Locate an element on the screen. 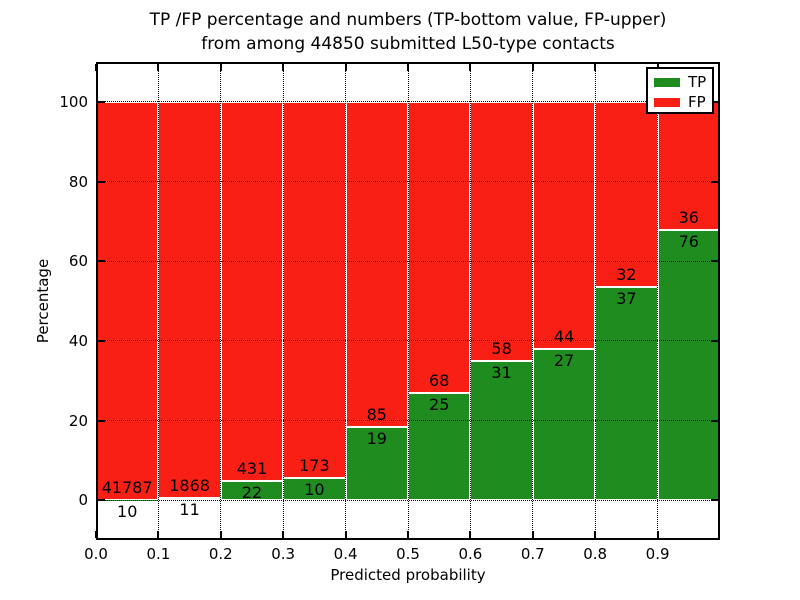 The width and height of the screenshot is (800, 600). legend: TP FP is located at coordinates (680, 90).